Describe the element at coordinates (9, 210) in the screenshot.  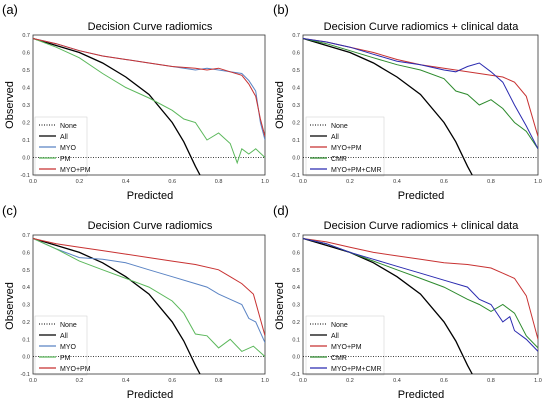
I see `panel-letter: (c)` at that location.